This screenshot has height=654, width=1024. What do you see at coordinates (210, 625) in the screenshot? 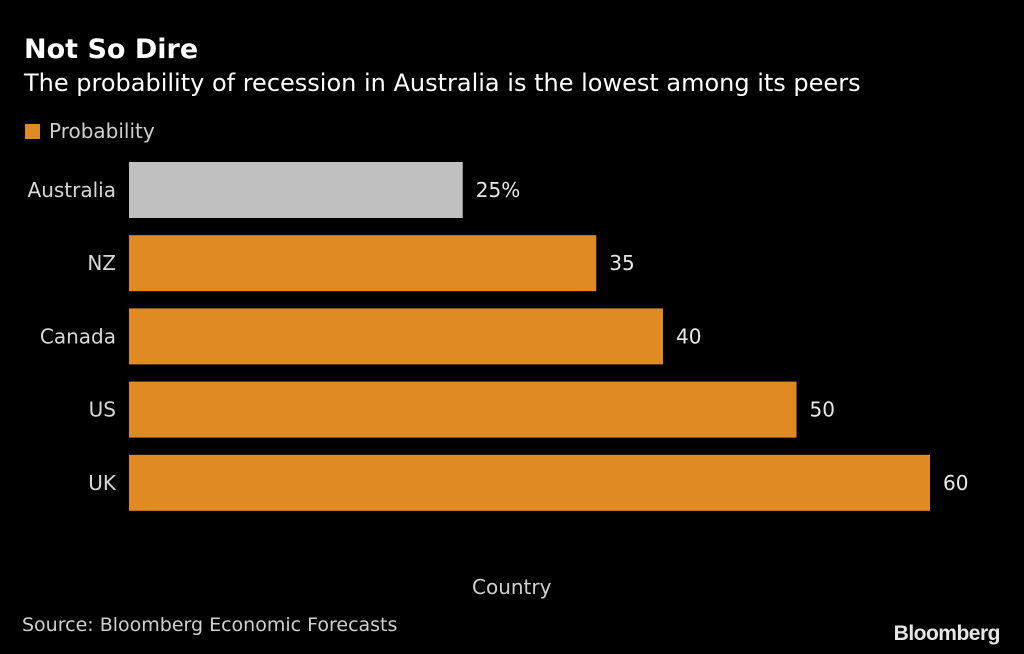
I see `source-note: Source: Bloomberg Economic Forecasts` at bounding box center [210, 625].